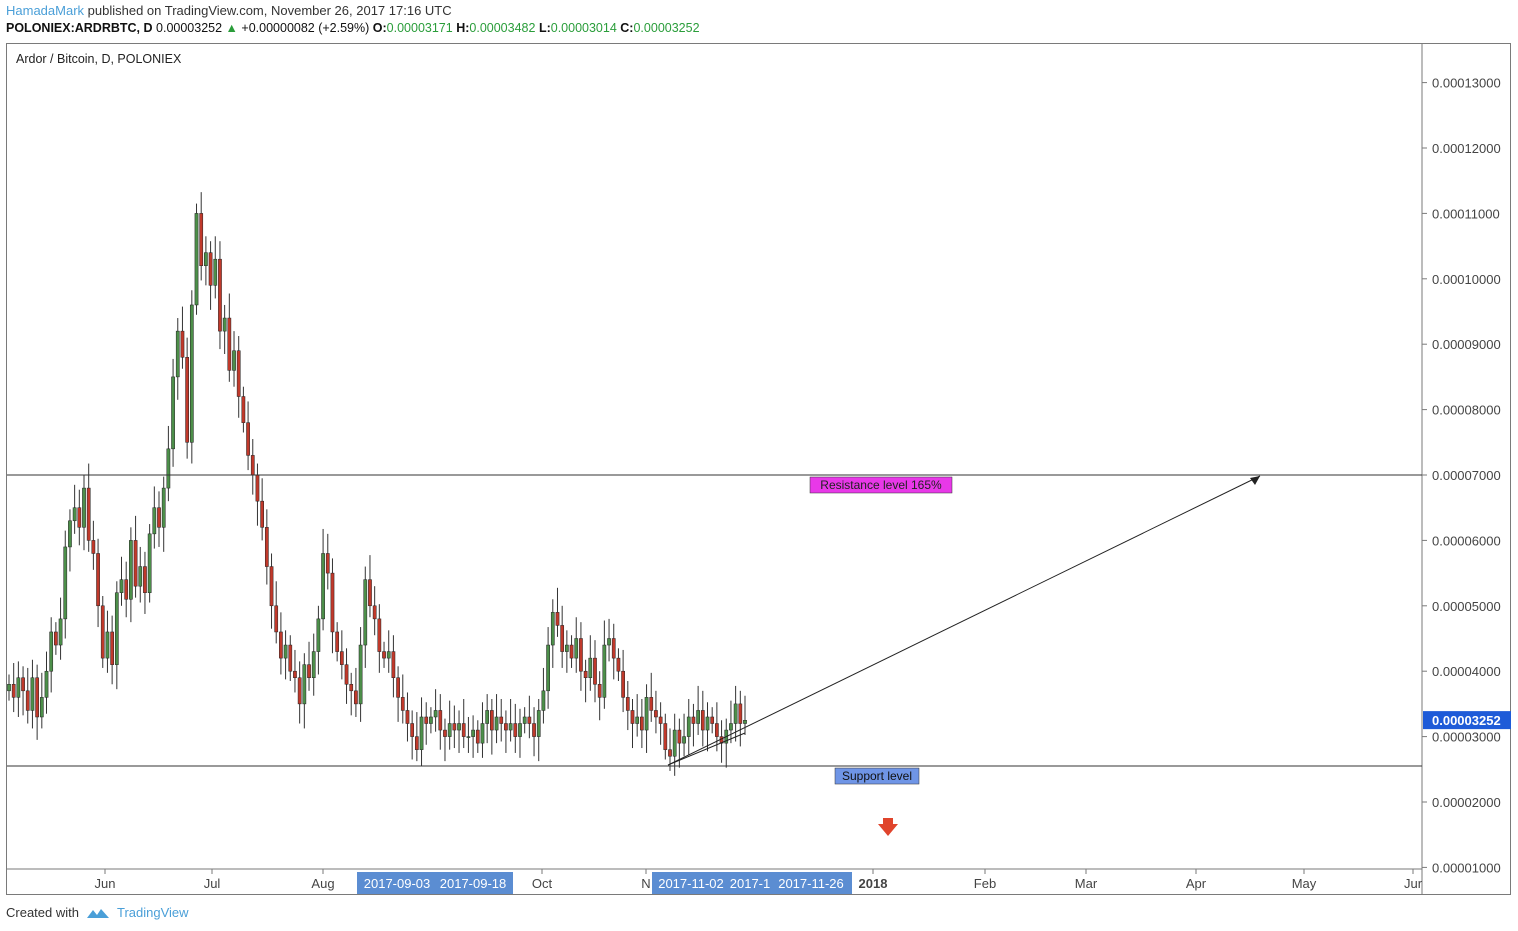  I want to click on tradingview-link: TradingView, so click(152, 912).